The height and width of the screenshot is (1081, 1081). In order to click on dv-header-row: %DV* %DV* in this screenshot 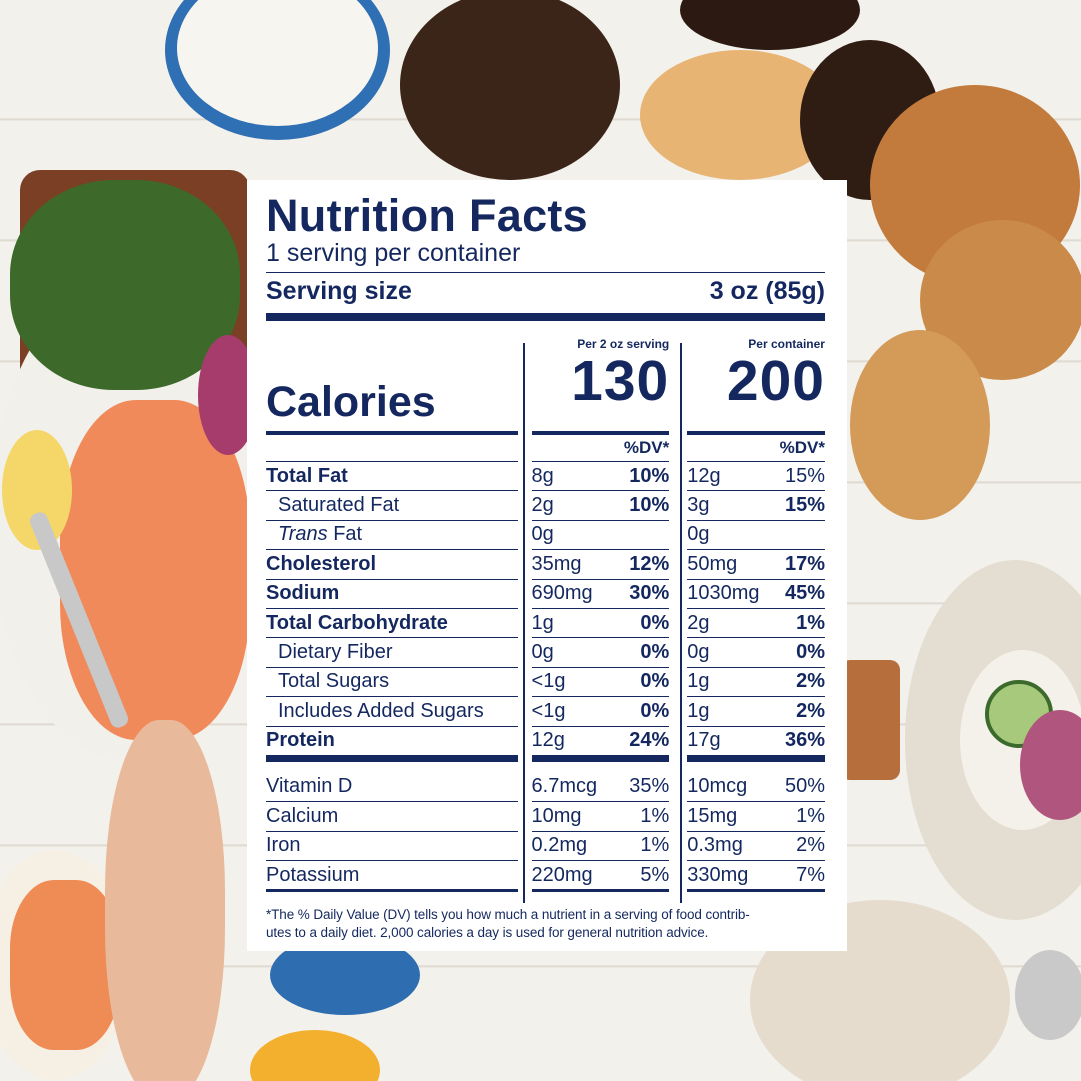, I will do `click(545, 448)`.